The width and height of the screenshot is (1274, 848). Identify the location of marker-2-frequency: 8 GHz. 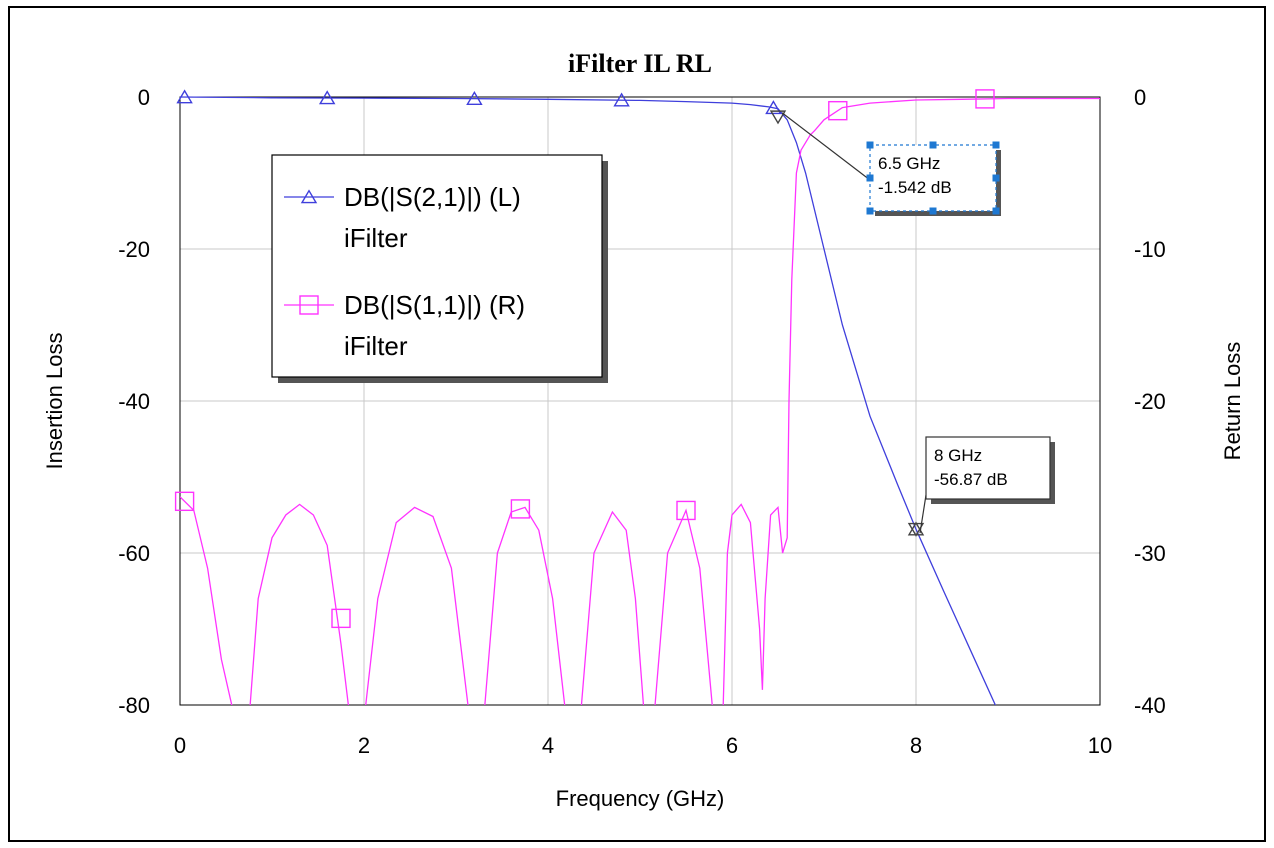
(958, 455).